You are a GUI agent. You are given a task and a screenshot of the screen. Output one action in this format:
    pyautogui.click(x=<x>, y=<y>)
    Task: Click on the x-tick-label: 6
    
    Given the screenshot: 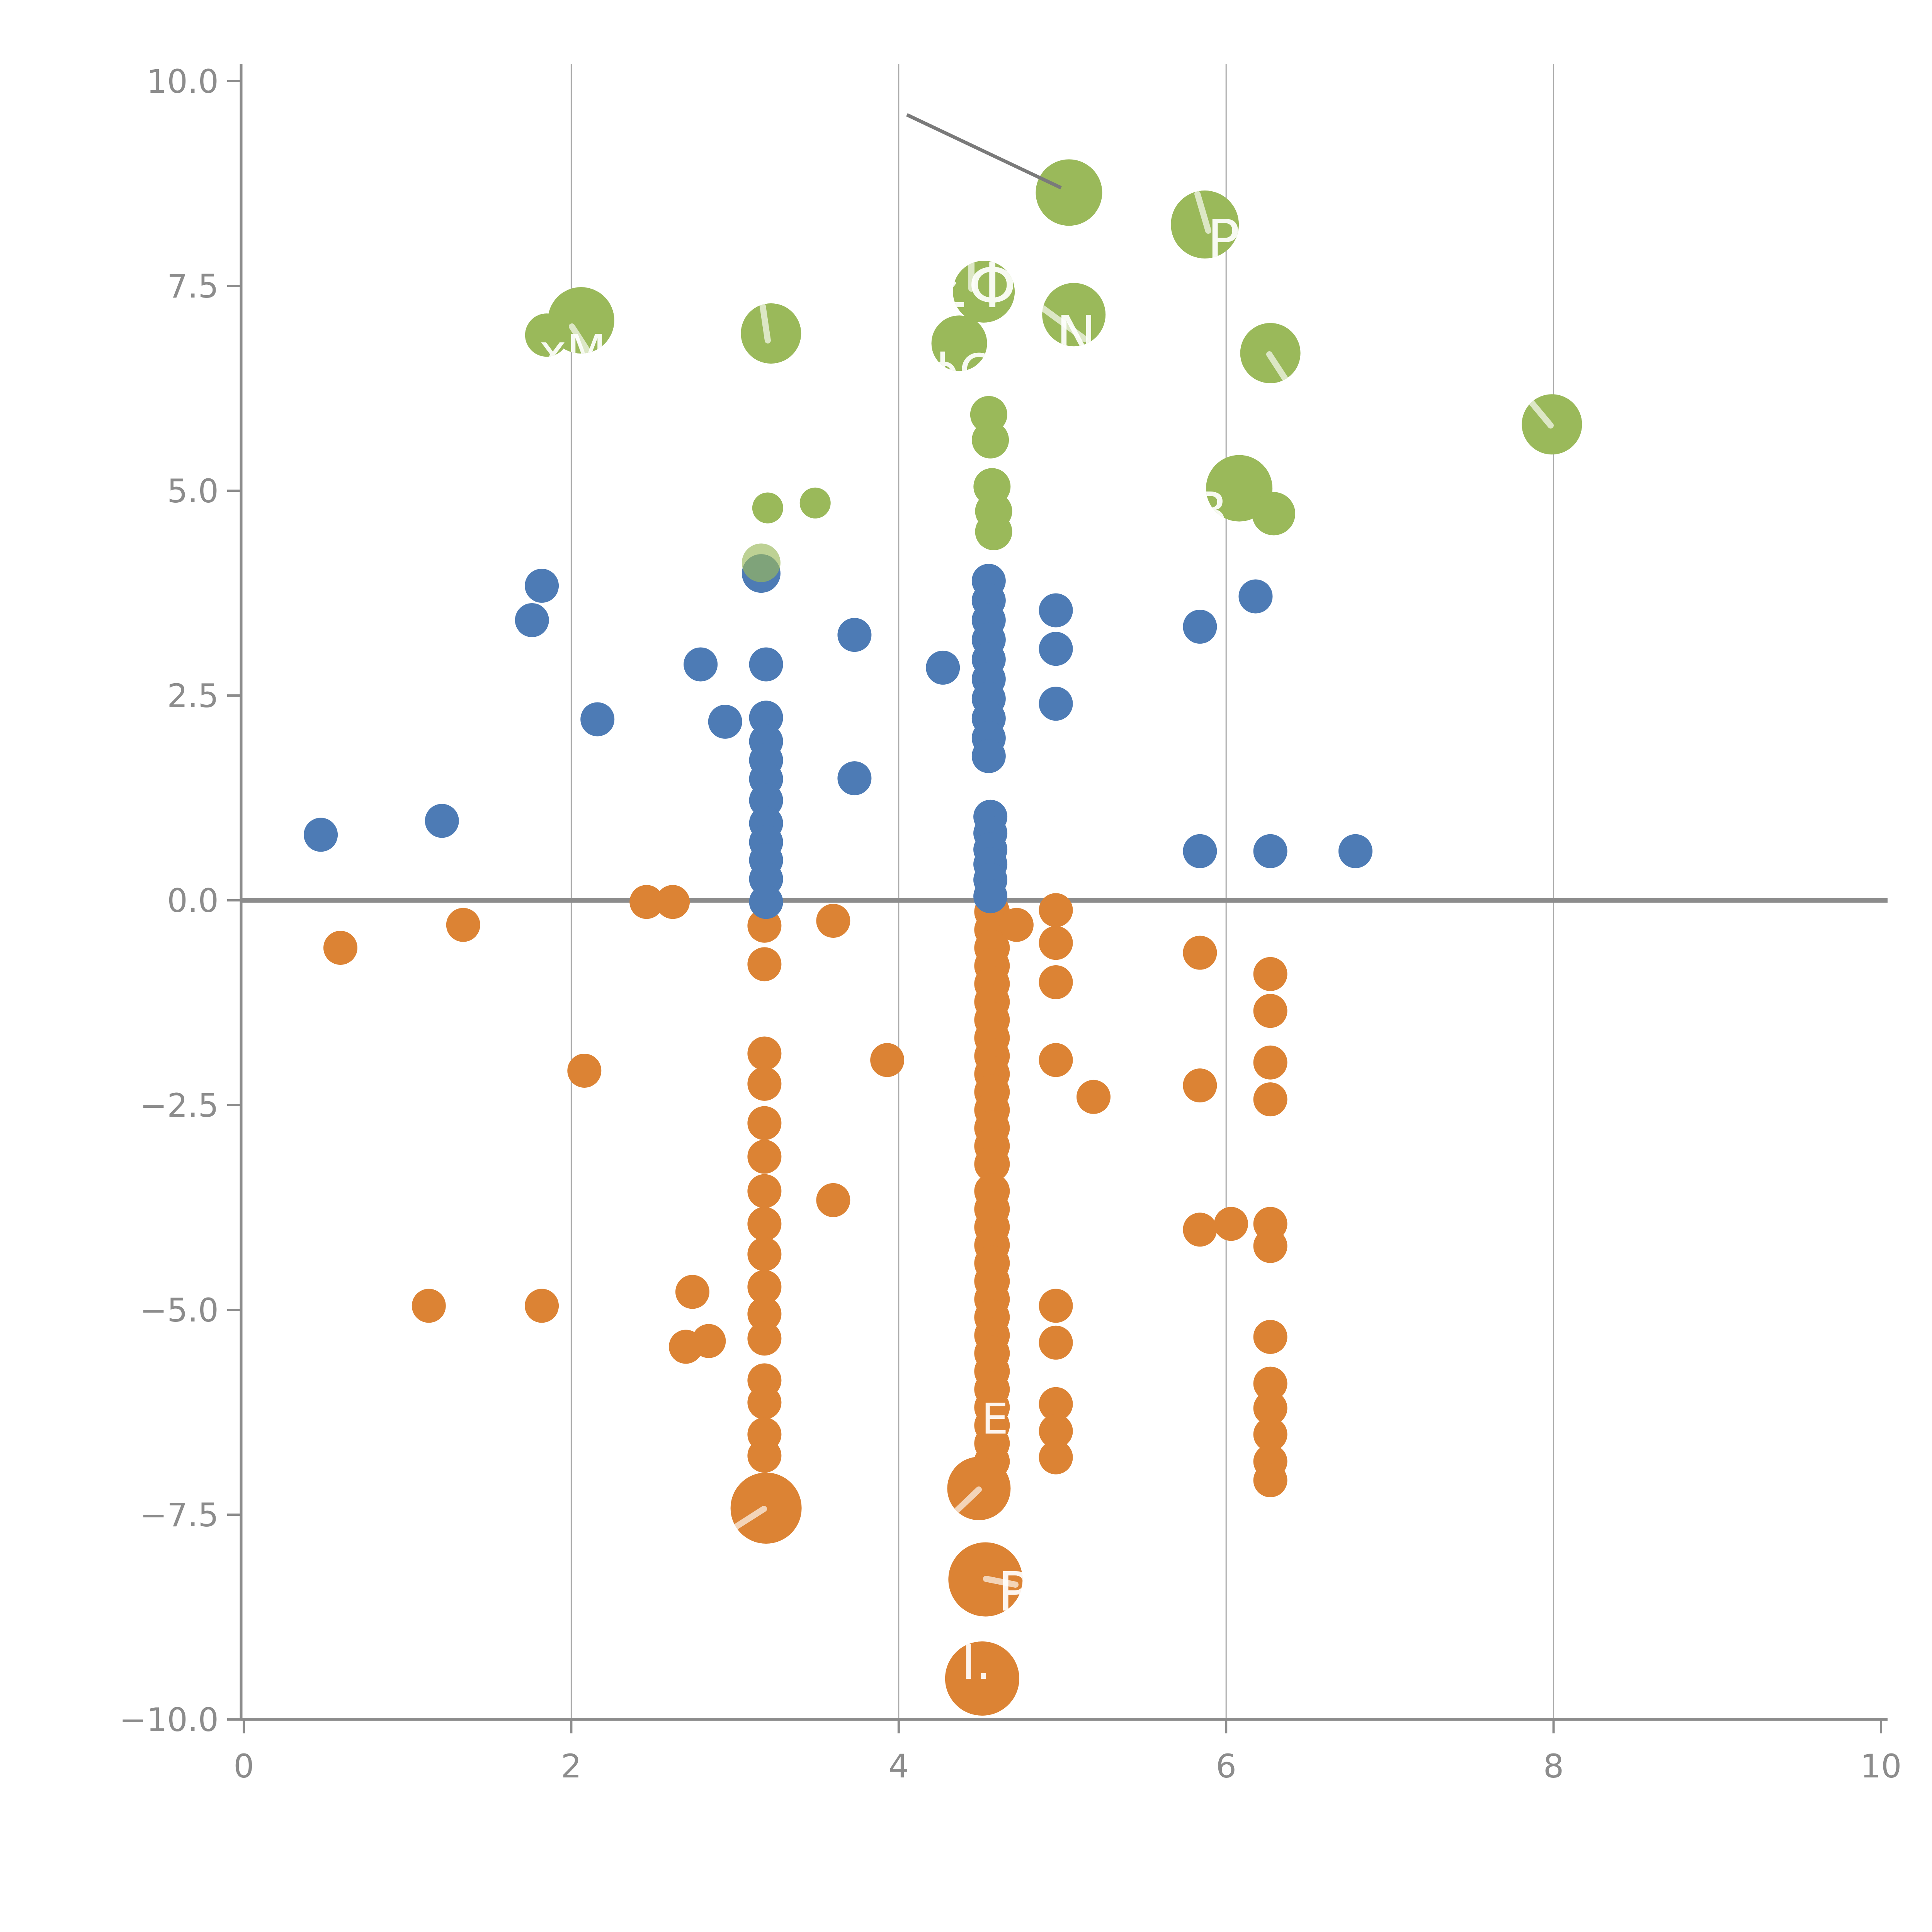 What is the action you would take?
    pyautogui.click(x=1226, y=1766)
    